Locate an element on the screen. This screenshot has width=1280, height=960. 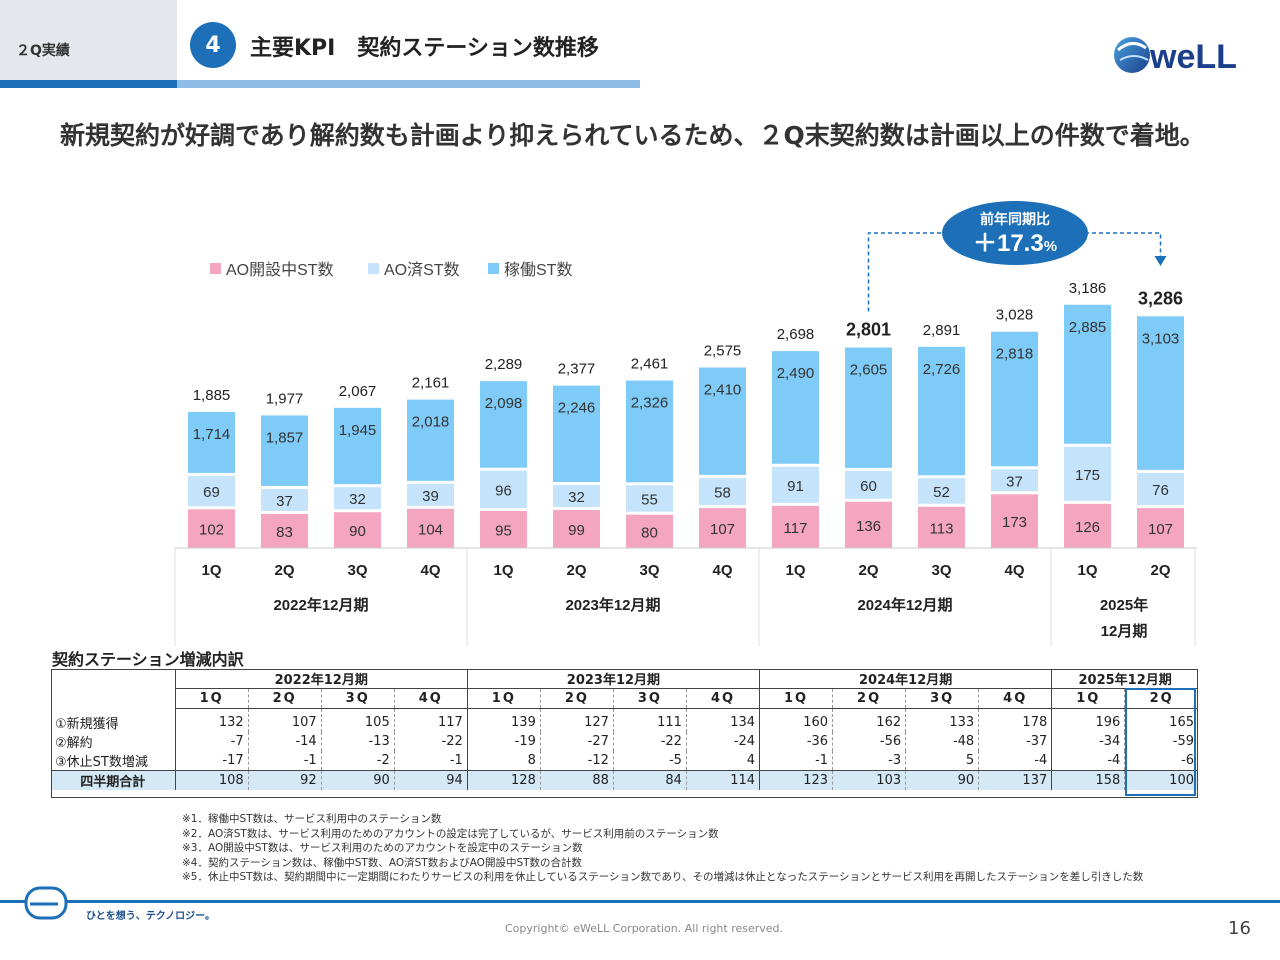
bar-value-label: 96 is located at coordinates (503, 490).